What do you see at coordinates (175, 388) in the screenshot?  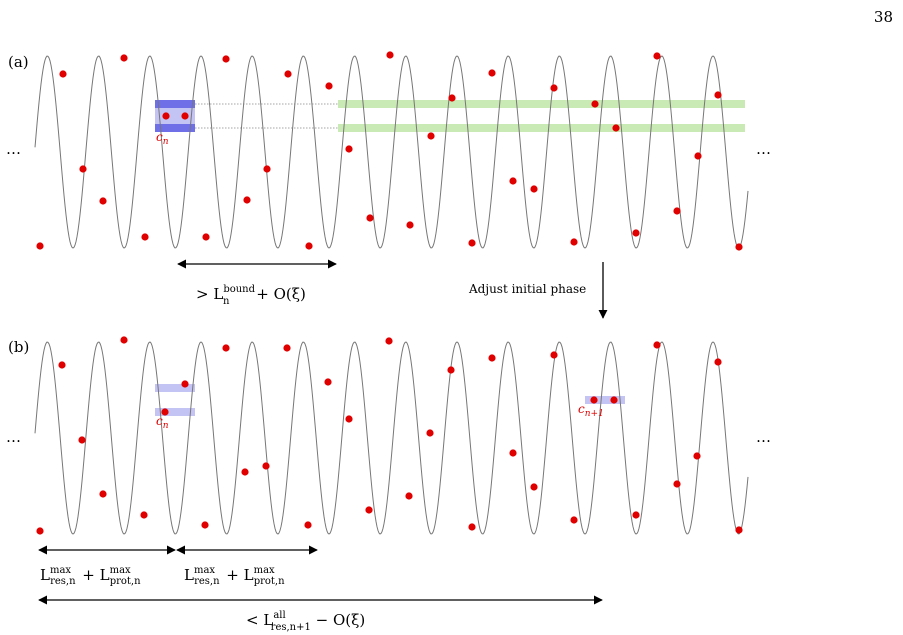 I see `cell-n-band-top-b` at bounding box center [175, 388].